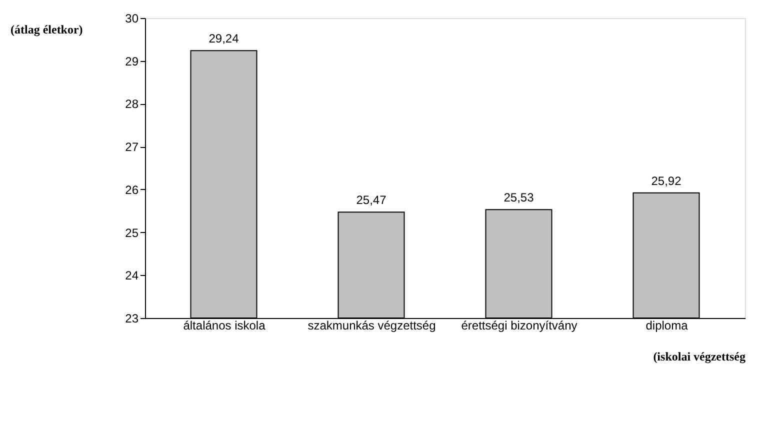 This screenshot has width=768, height=423. What do you see at coordinates (519, 197) in the screenshot?
I see `data-label: 25,53` at bounding box center [519, 197].